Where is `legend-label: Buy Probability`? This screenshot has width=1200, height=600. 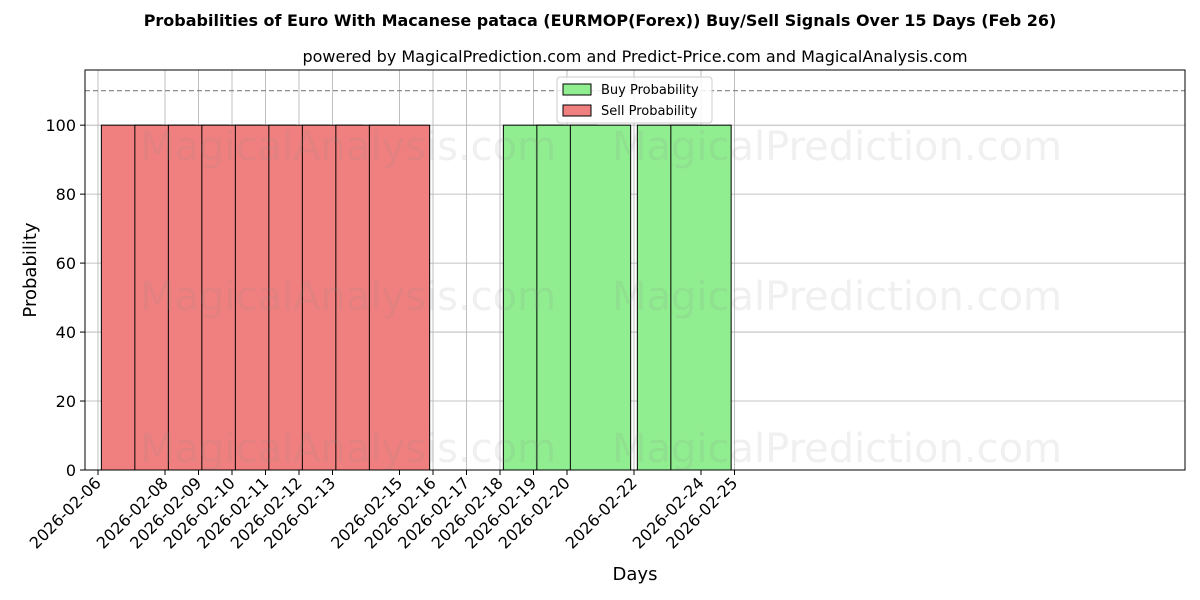
legend-label: Buy Probability is located at coordinates (650, 90).